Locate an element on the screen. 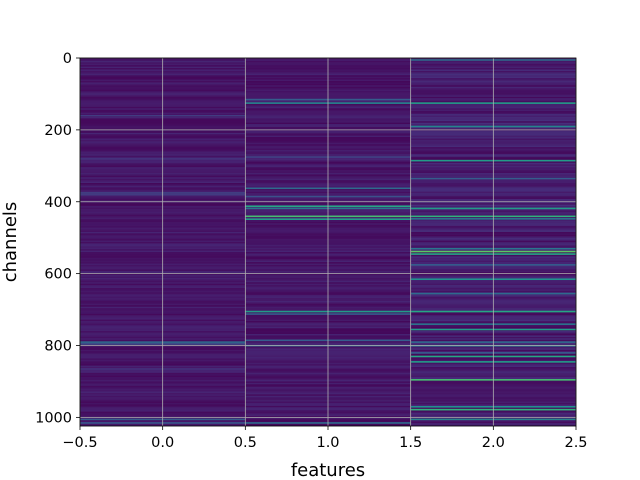  x-tick-label: 2.5 is located at coordinates (575, 443).